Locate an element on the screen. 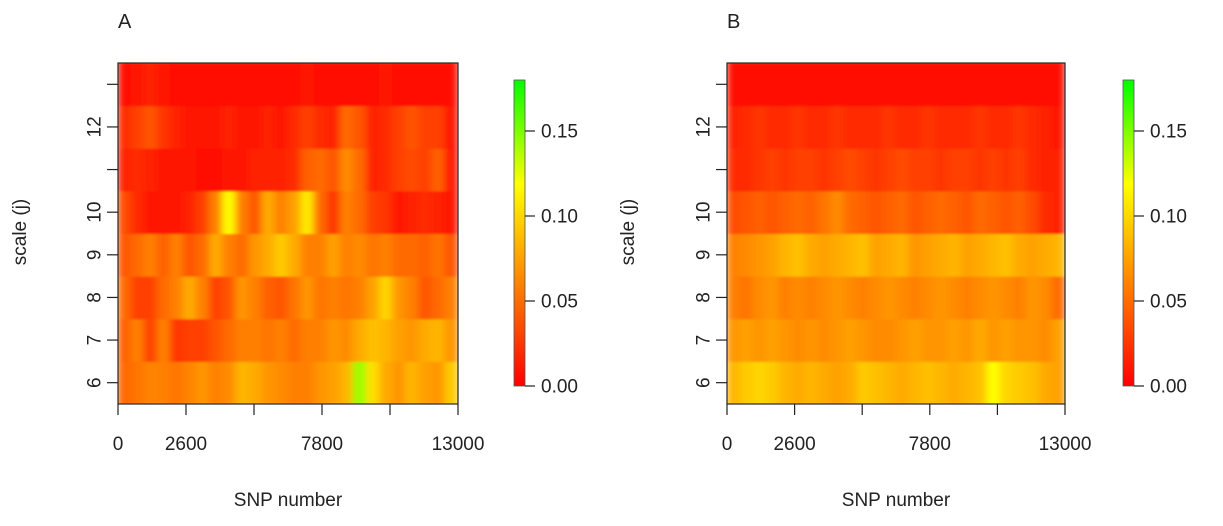 The width and height of the screenshot is (1223, 526). heatmap-a-cell-r8-c16 is located at coordinates (333, 297).